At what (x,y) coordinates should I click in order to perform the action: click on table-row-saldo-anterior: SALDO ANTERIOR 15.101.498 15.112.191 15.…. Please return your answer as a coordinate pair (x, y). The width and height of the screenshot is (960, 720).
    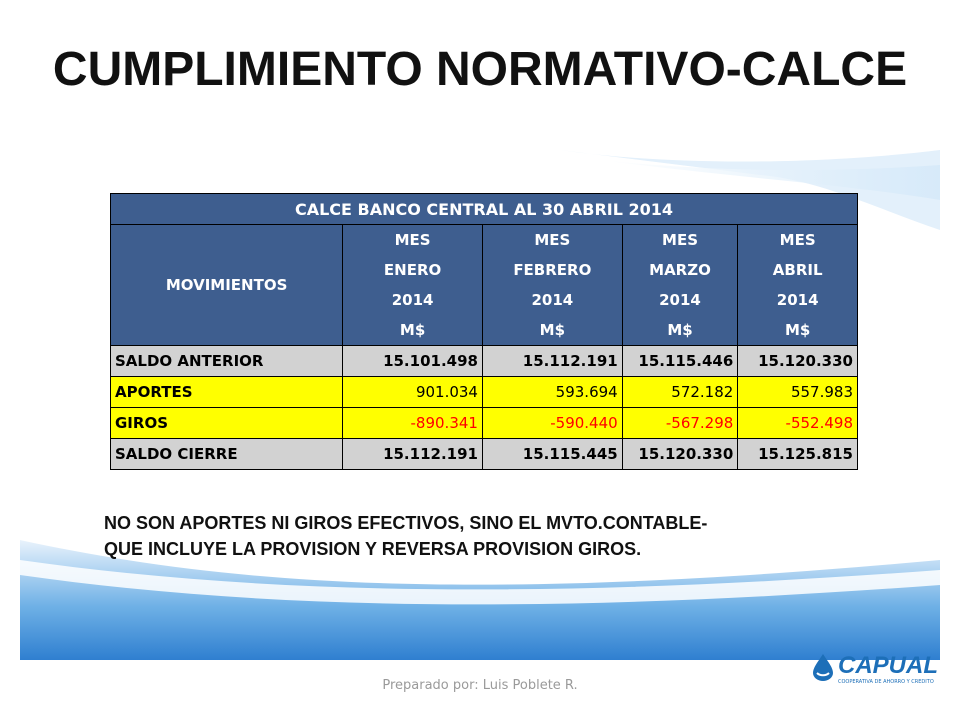
    Looking at the image, I should click on (483, 361).